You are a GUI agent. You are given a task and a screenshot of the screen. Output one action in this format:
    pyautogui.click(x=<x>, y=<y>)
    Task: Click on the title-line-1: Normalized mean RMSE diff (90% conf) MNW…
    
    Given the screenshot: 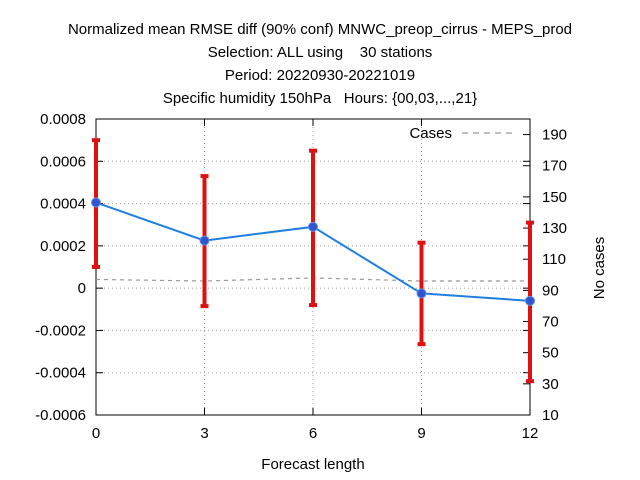 What is the action you would take?
    pyautogui.click(x=320, y=29)
    